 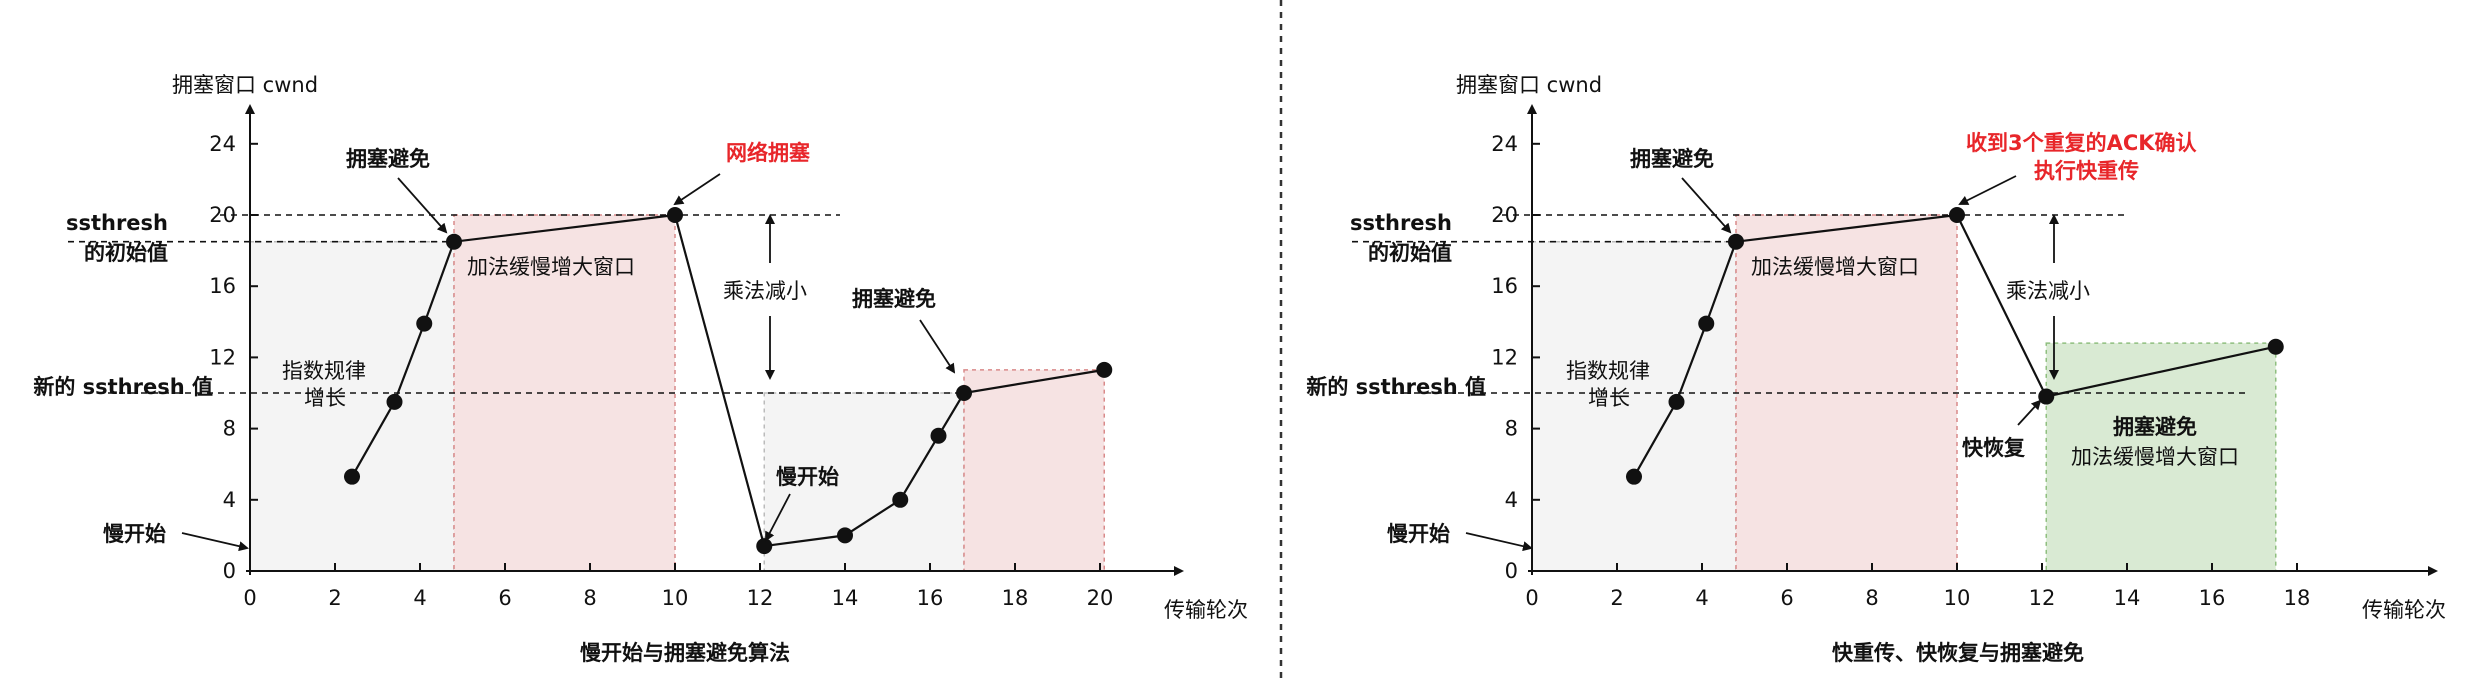 What do you see at coordinates (697, 189) in the screenshot?
I see `arrow-network-congestion` at bounding box center [697, 189].